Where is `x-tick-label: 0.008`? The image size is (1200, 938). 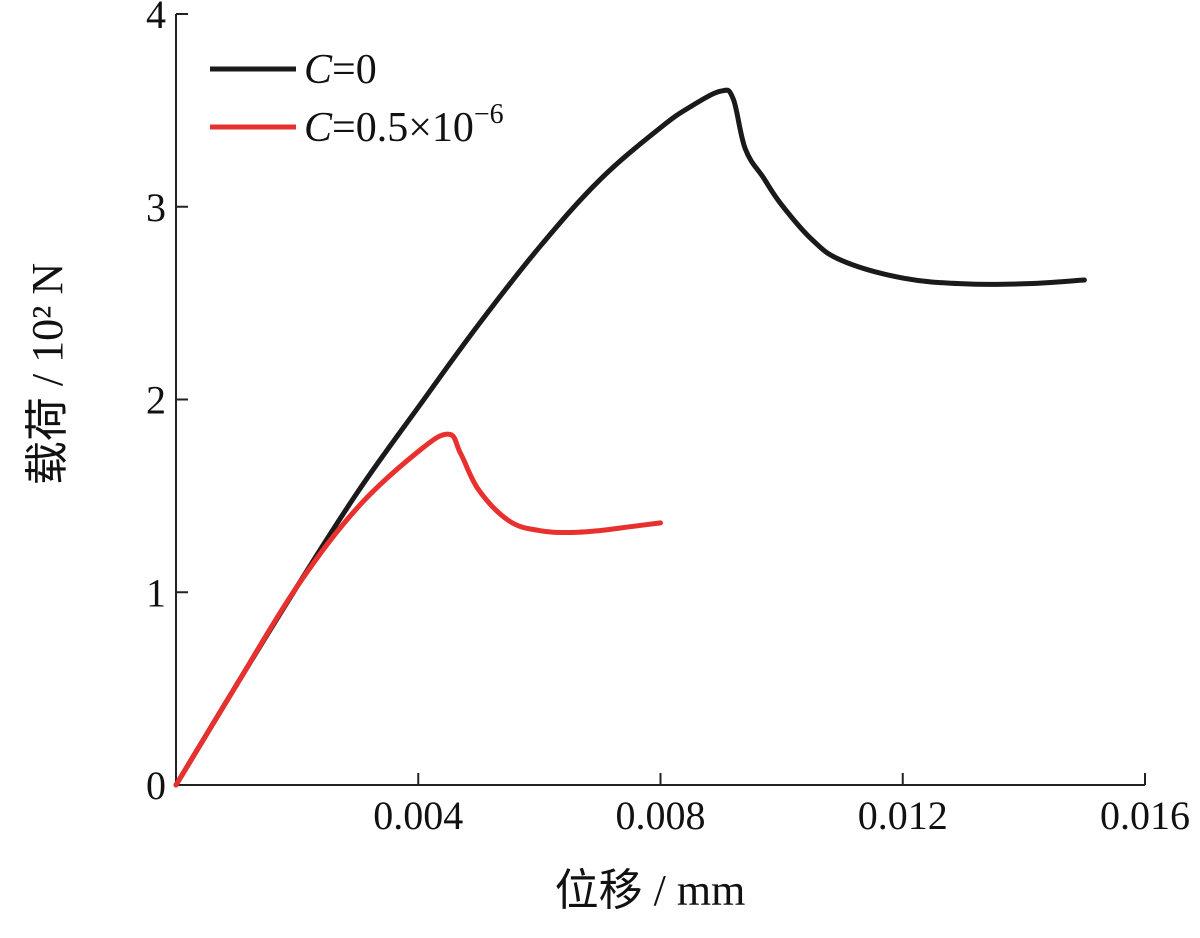
x-tick-label: 0.008 is located at coordinates (661, 815).